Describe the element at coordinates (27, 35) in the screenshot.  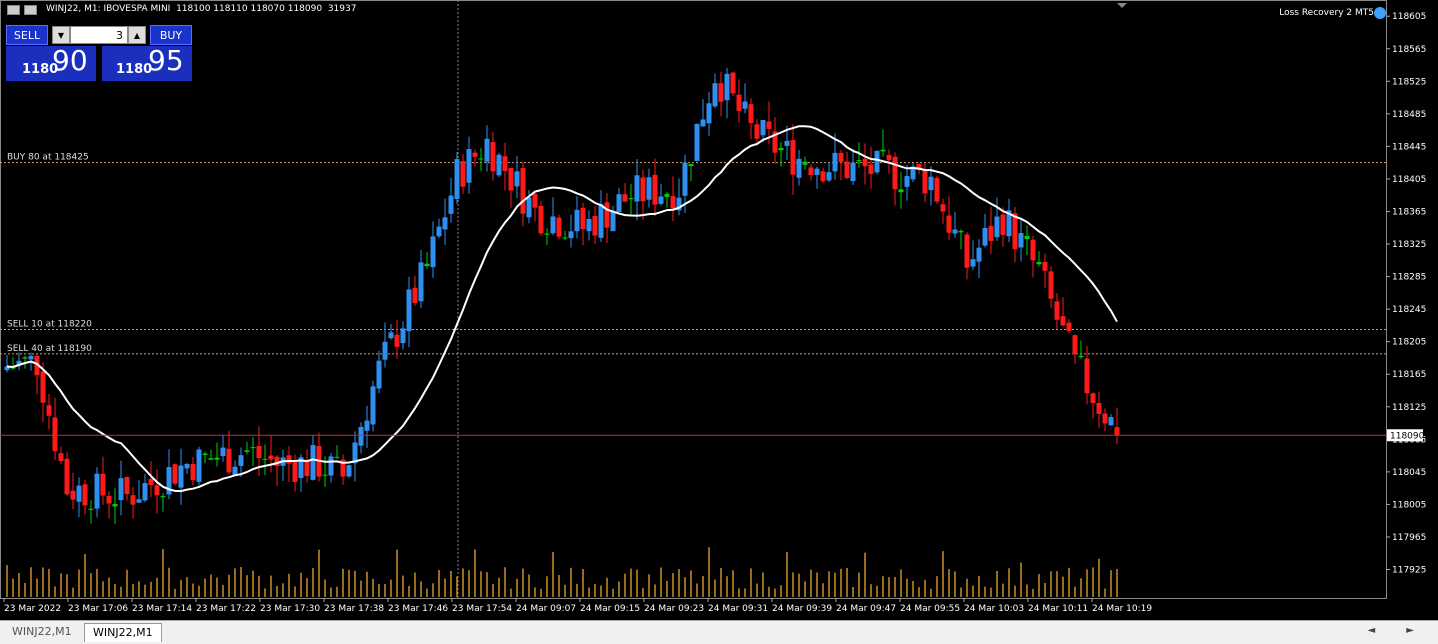
I see `sell-button: SELL` at that location.